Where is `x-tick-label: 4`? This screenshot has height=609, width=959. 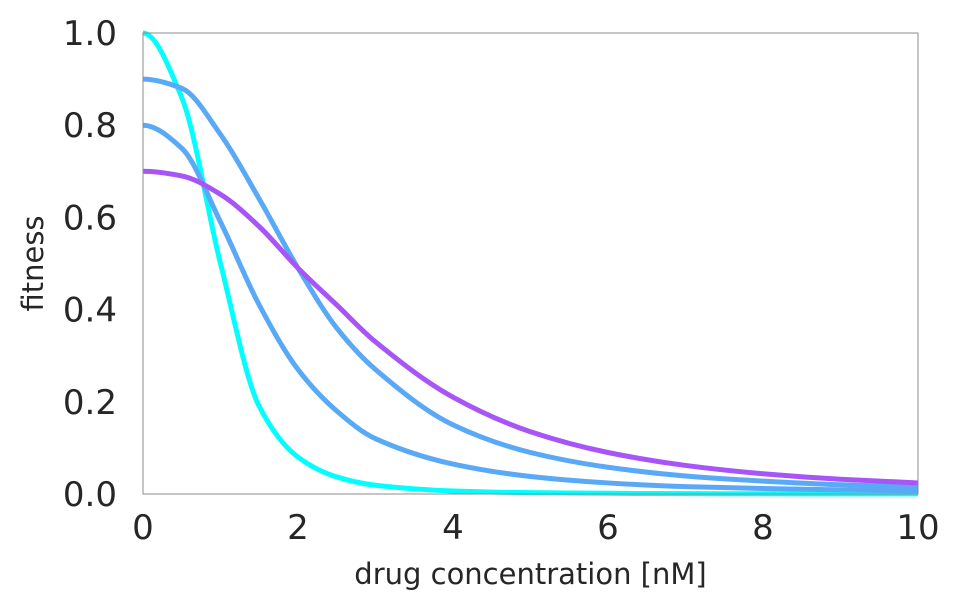 x-tick-label: 4 is located at coordinates (453, 528).